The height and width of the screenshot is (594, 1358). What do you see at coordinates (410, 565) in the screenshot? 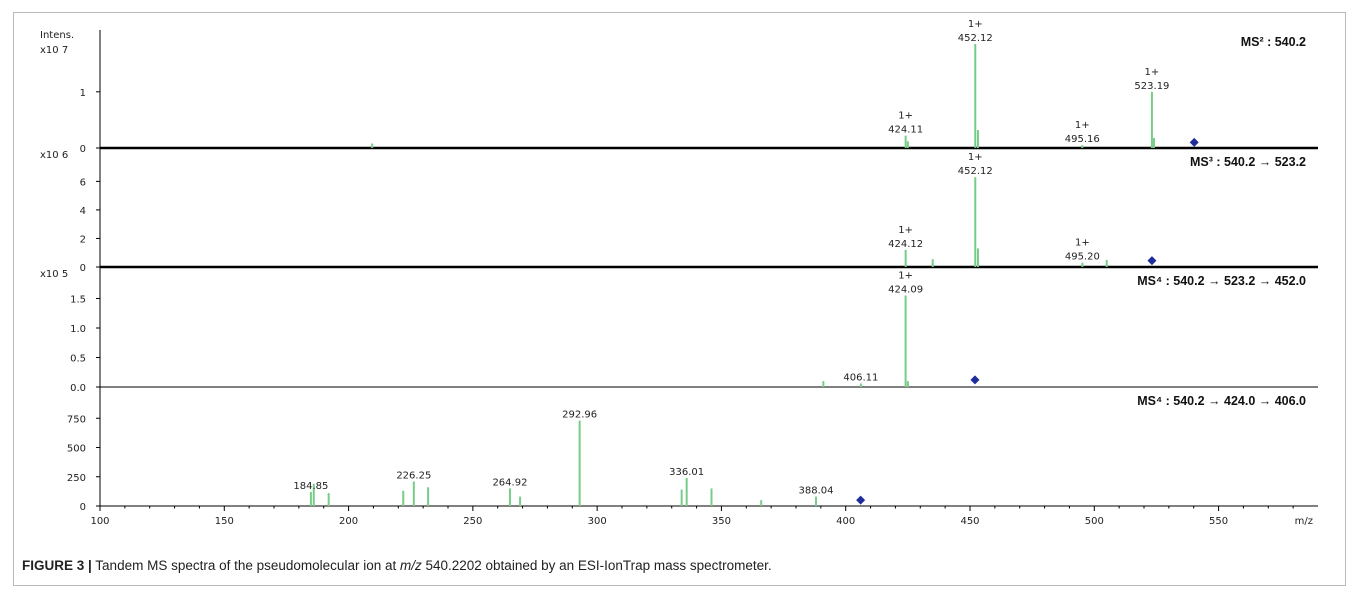
I see `caption-mz-italic: m/z` at bounding box center [410, 565].